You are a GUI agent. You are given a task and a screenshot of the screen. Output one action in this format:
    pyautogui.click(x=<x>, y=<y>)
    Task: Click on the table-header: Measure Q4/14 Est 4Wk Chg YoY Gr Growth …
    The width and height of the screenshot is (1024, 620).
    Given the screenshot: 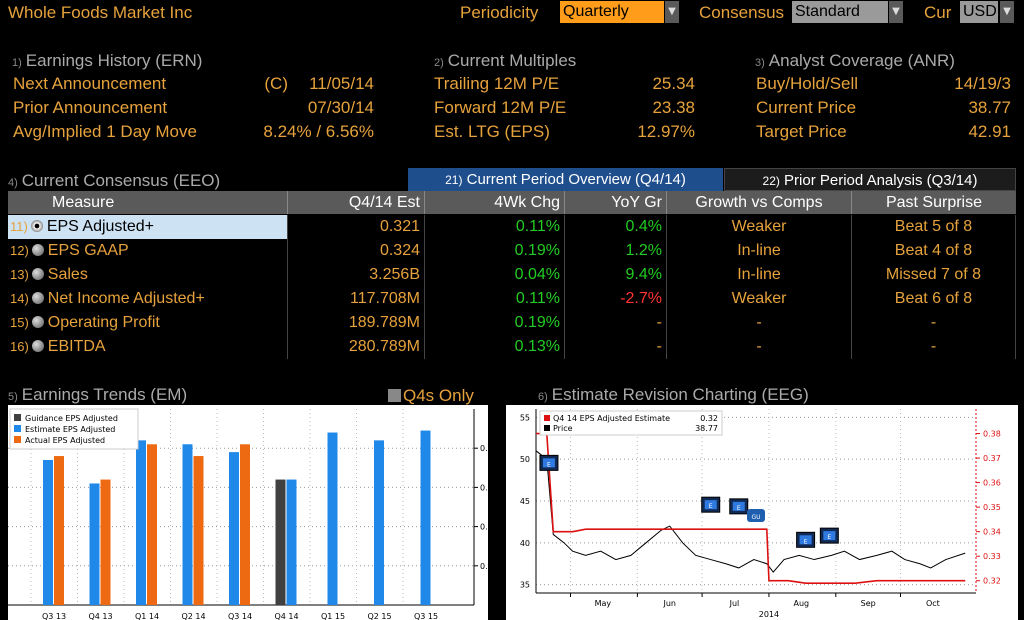 What is the action you would take?
    pyautogui.click(x=512, y=202)
    